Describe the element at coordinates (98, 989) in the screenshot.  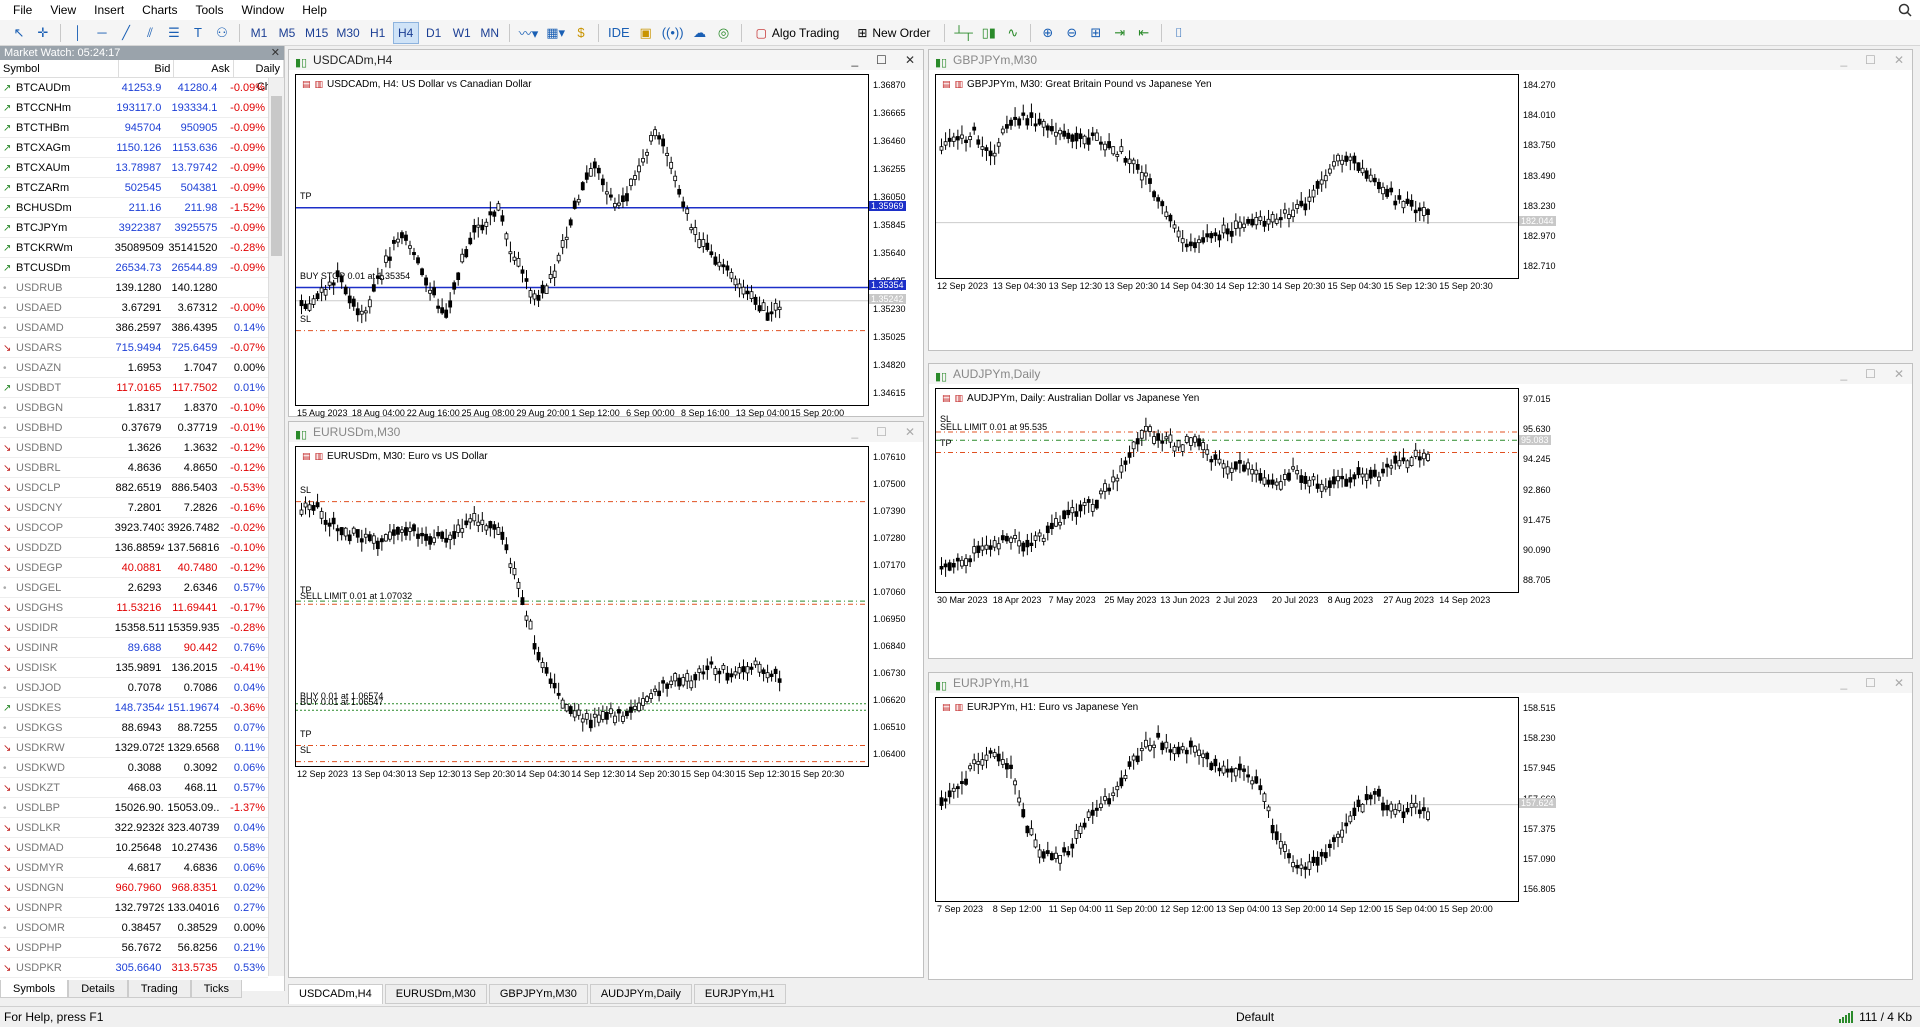
I see `tab-details: Details` at that location.